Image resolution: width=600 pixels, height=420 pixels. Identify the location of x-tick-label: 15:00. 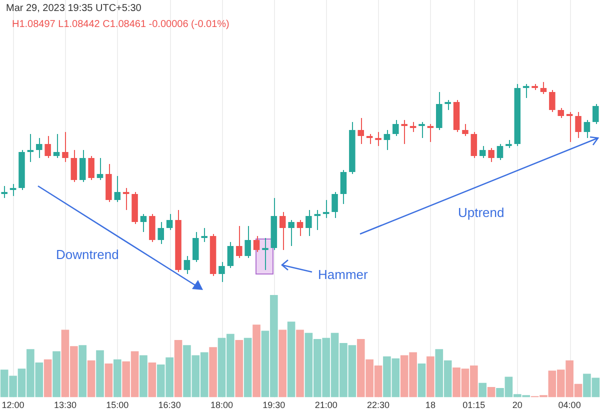
(117, 405).